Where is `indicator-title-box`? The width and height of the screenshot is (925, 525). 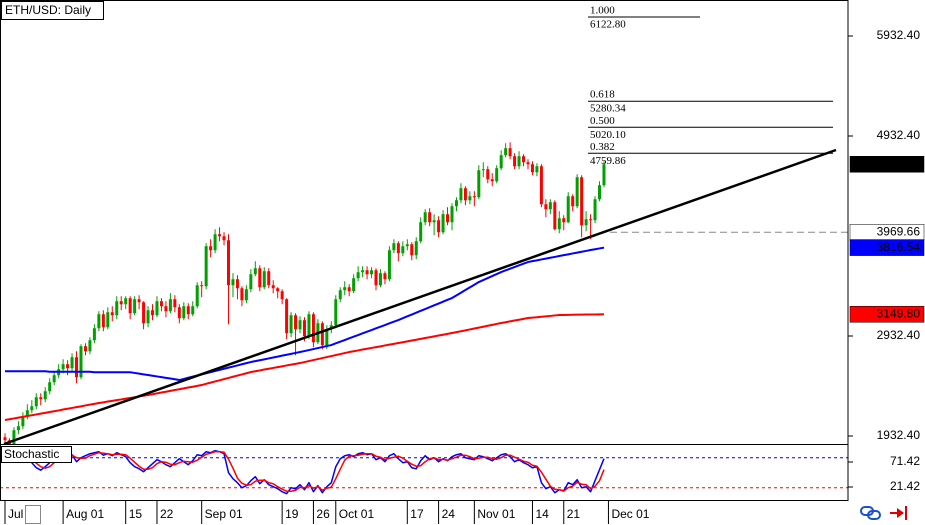
indicator-title-box is located at coordinates (36, 454).